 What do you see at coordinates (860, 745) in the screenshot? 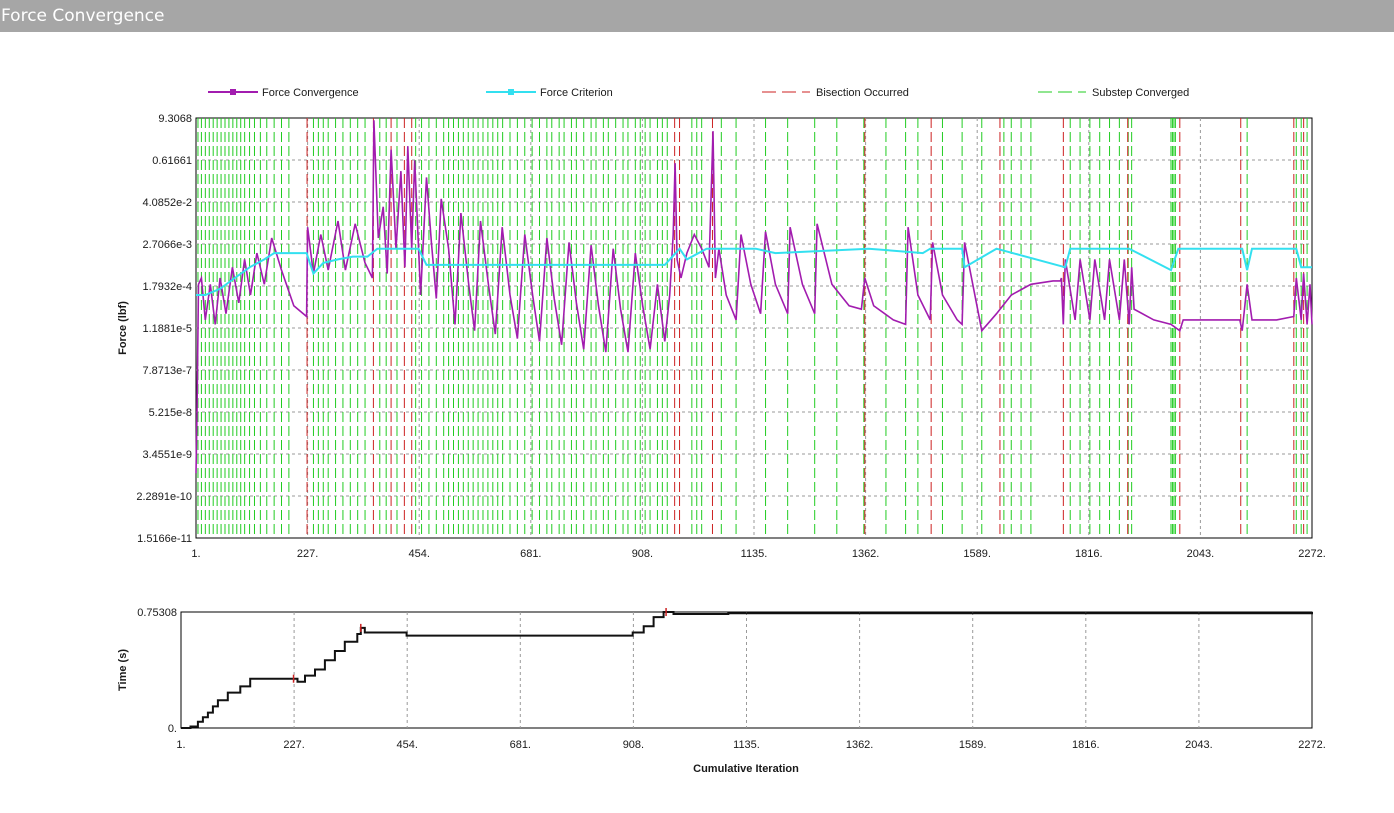
I see `time-x-tick-label: 1362.` at bounding box center [860, 745].